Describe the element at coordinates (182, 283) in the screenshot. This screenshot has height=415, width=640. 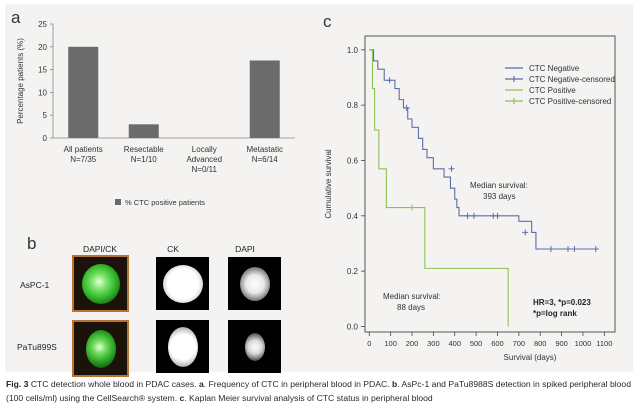
I see `cell-image-aspc1-ck` at that location.